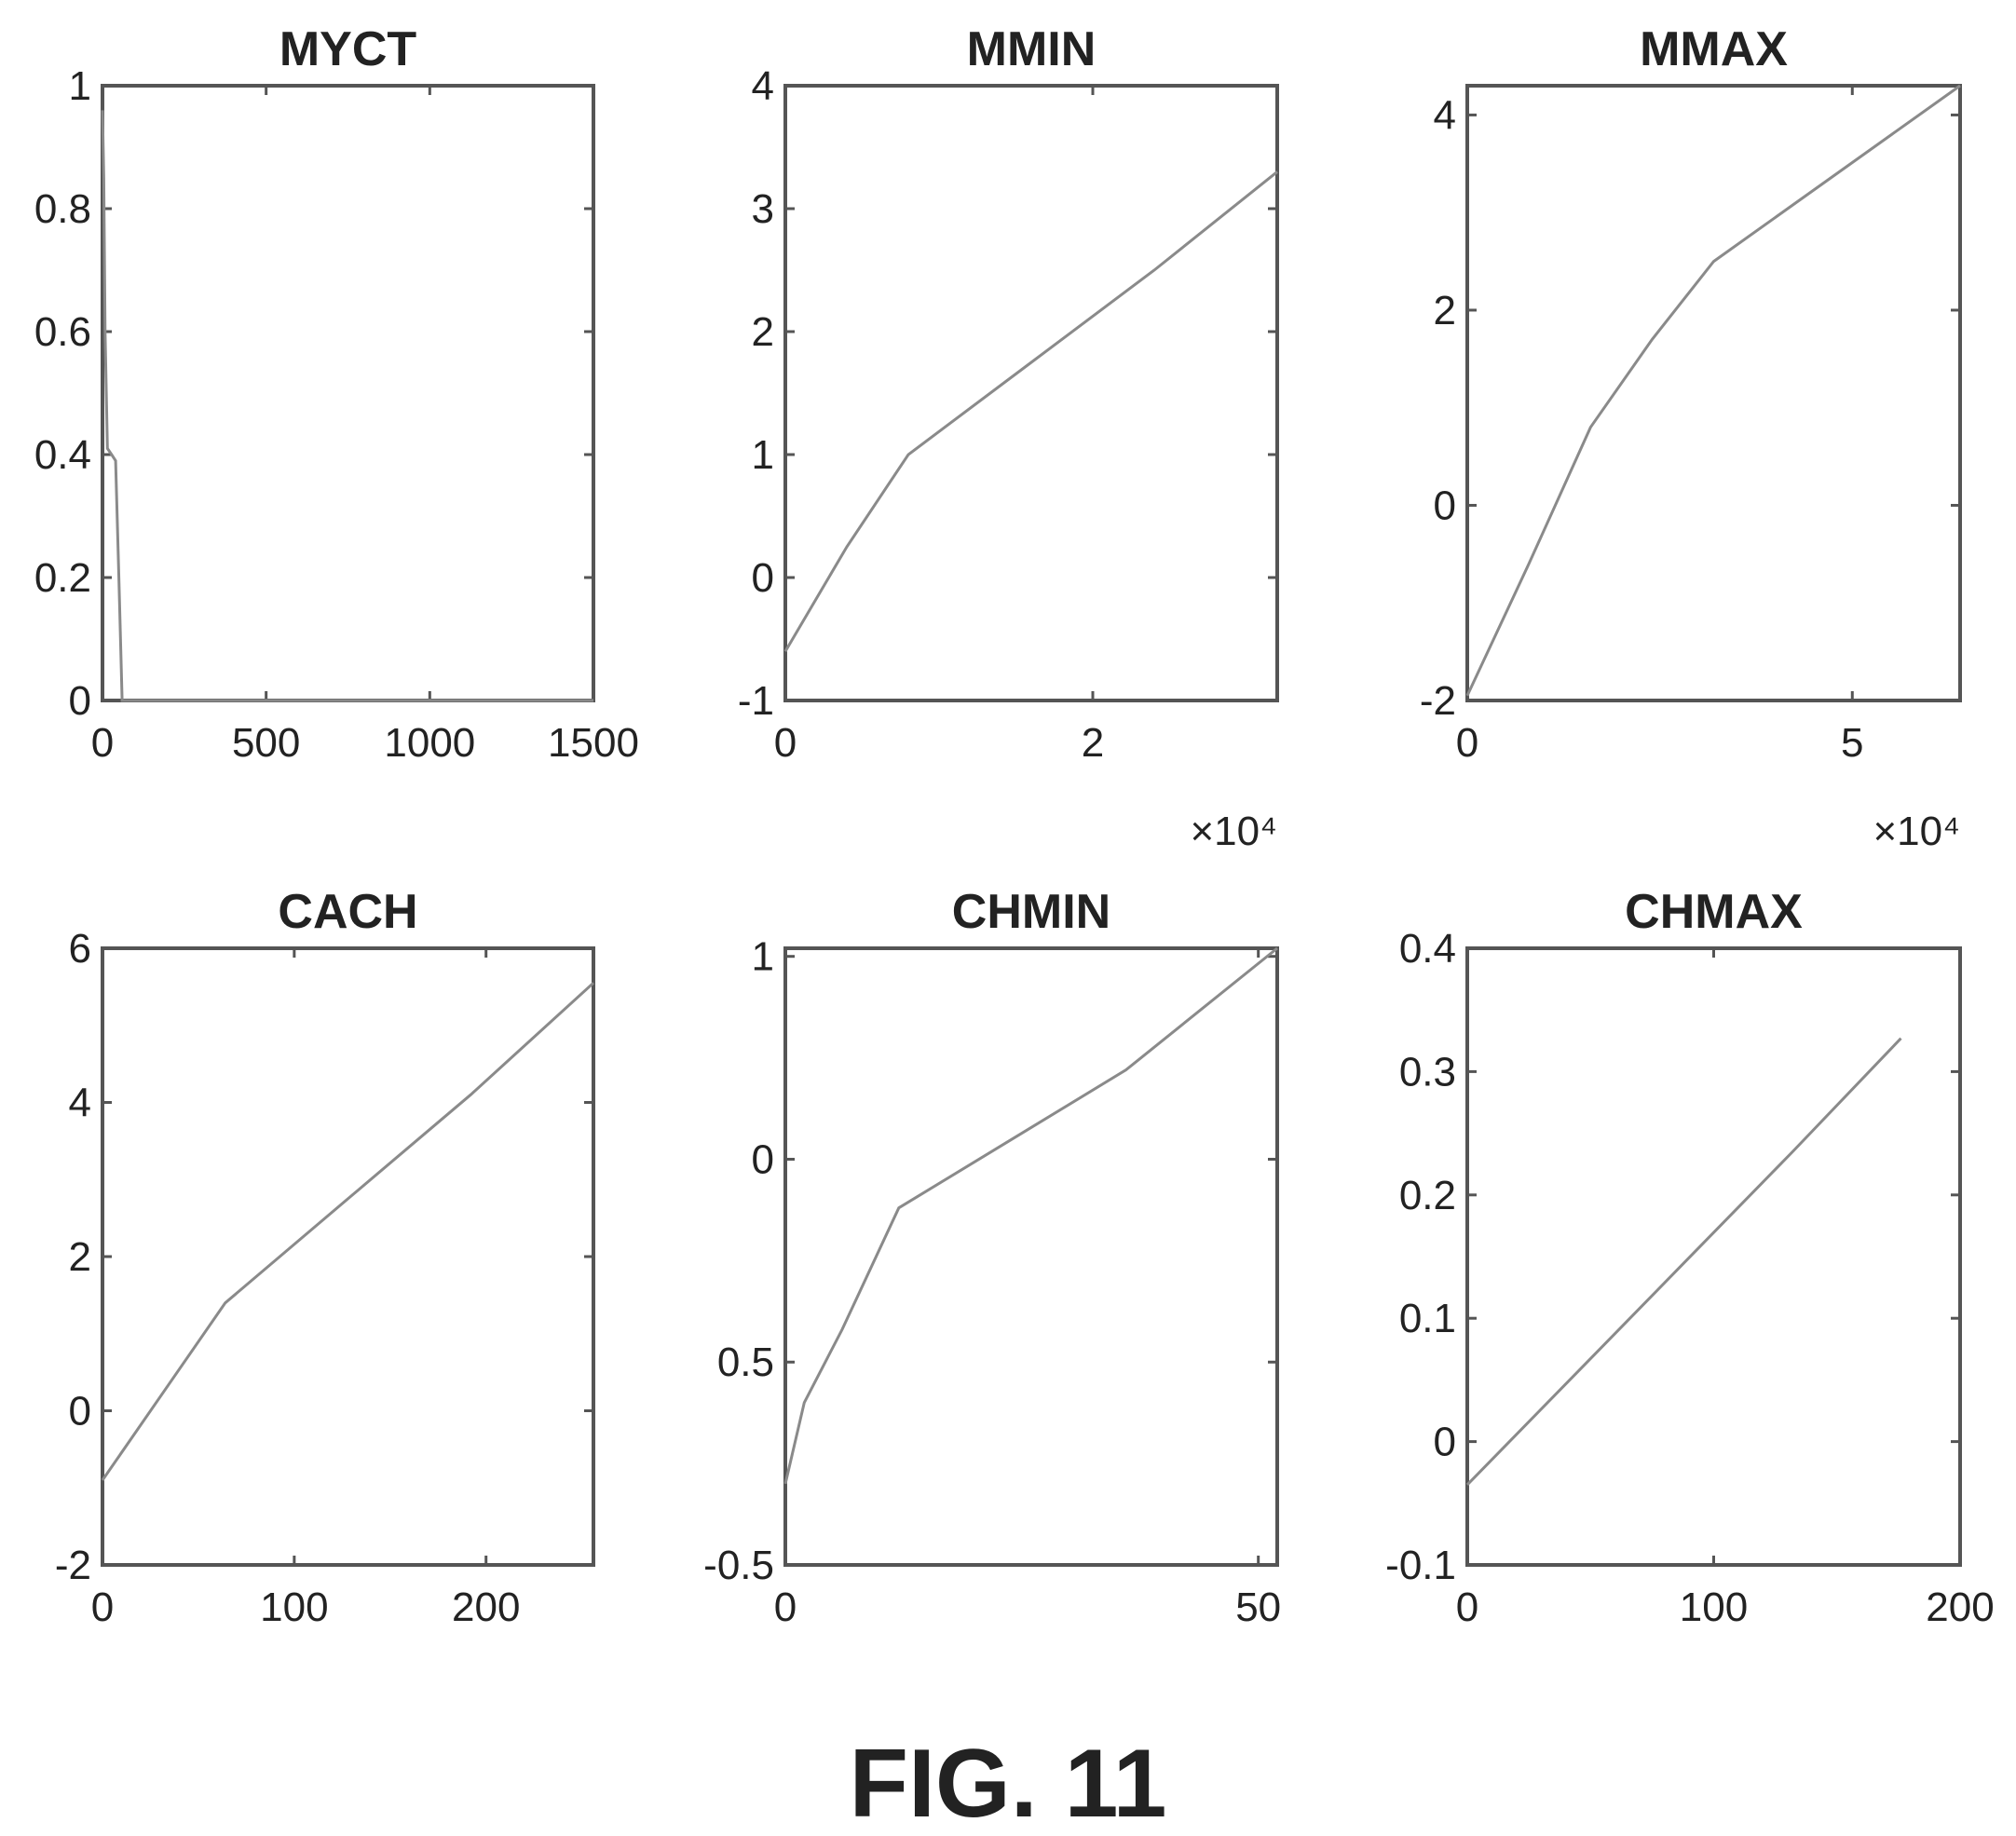 The height and width of the screenshot is (1836, 2016). Describe the element at coordinates (429, 743) in the screenshot. I see `x-tick-label: 1000` at that location.